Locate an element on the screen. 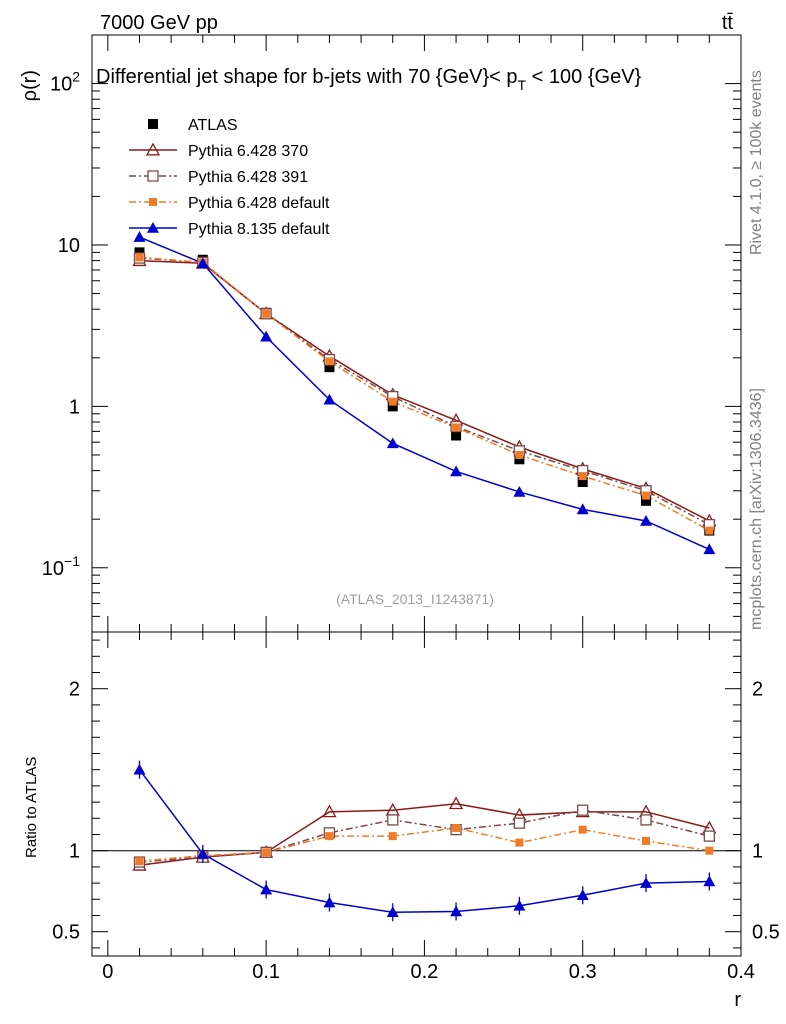 The height and width of the screenshot is (1024, 786). ratio-y-tick-label-left: 0.5 is located at coordinates (66, 933).